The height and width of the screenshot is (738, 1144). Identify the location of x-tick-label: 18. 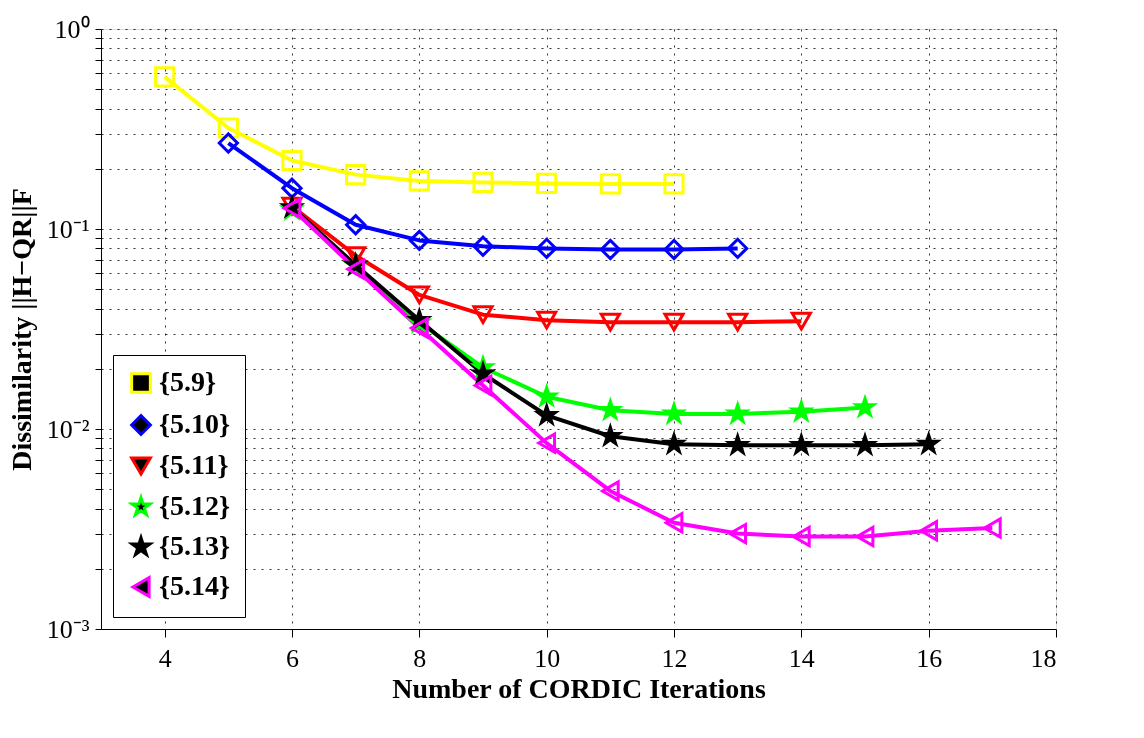
(1043, 658).